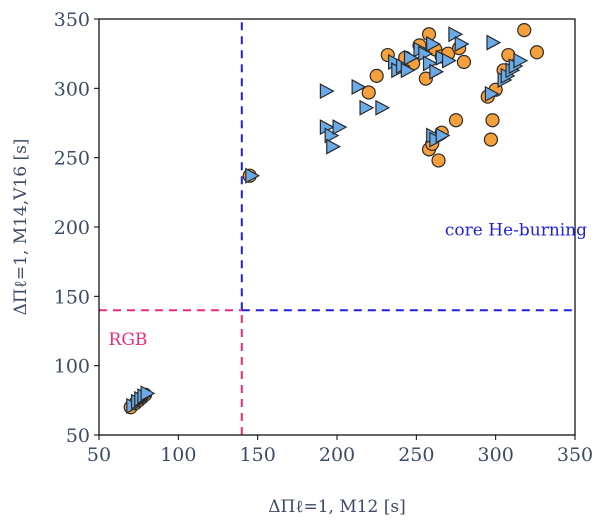 The image size is (598, 525). Describe the element at coordinates (337, 507) in the screenshot. I see `x-axis-label: ΔΠℓ=1, M12 [s]` at that location.